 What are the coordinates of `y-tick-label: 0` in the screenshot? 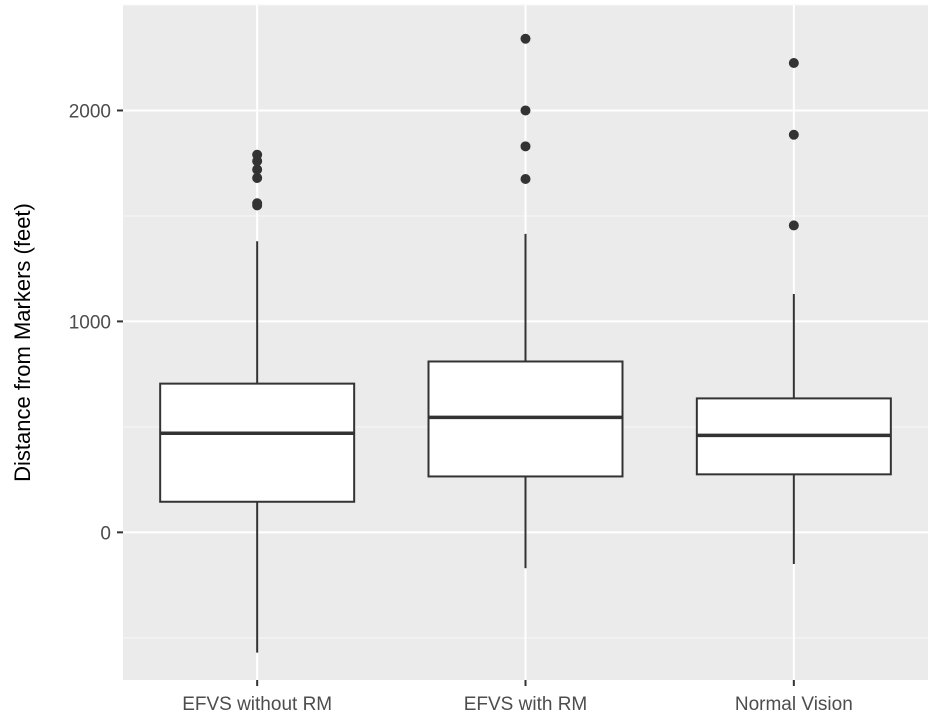 It's located at (105, 533).